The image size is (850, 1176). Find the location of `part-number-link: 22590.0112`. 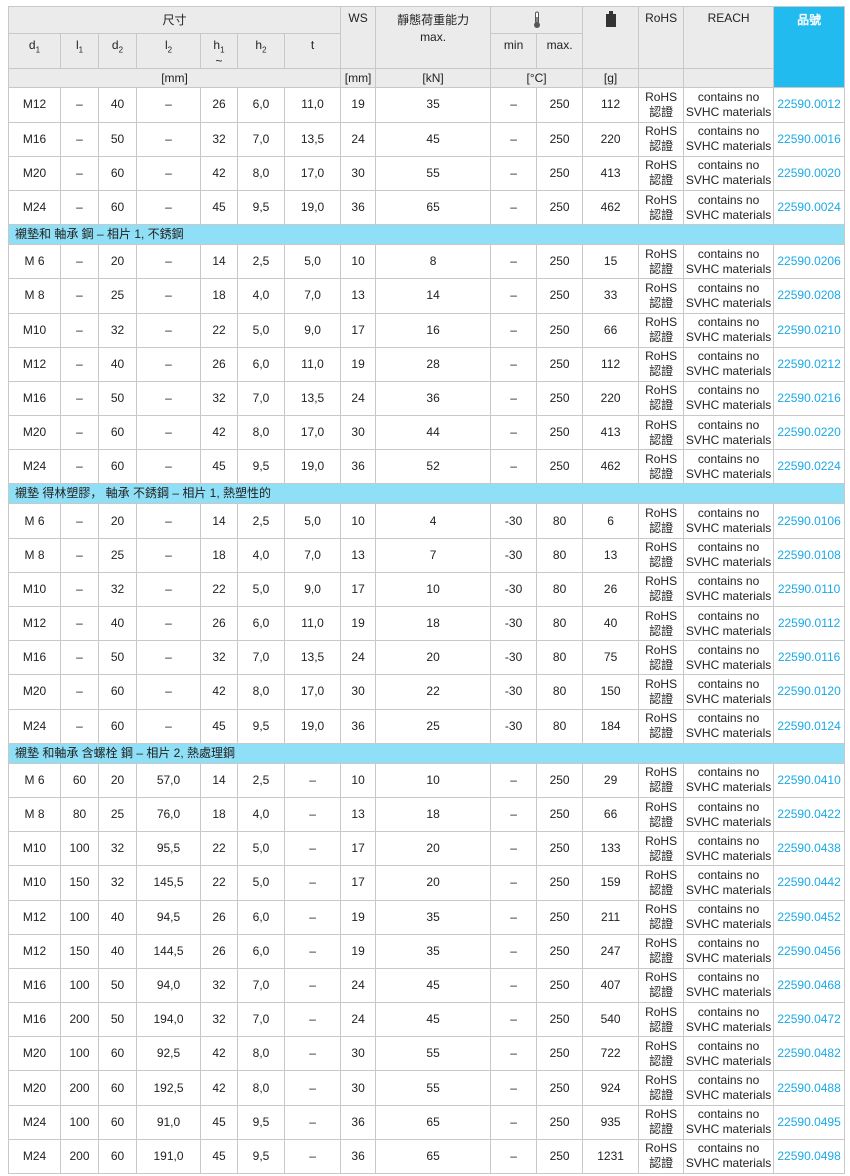

part-number-link: 22590.0112 is located at coordinates (809, 624).